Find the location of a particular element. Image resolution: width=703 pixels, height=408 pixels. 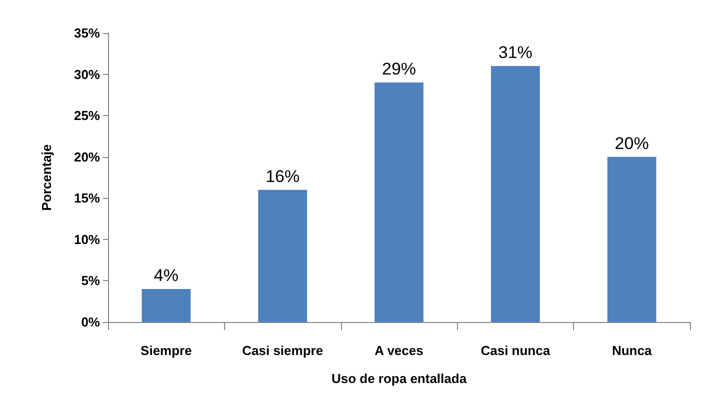

data-label: 29% is located at coordinates (399, 69).